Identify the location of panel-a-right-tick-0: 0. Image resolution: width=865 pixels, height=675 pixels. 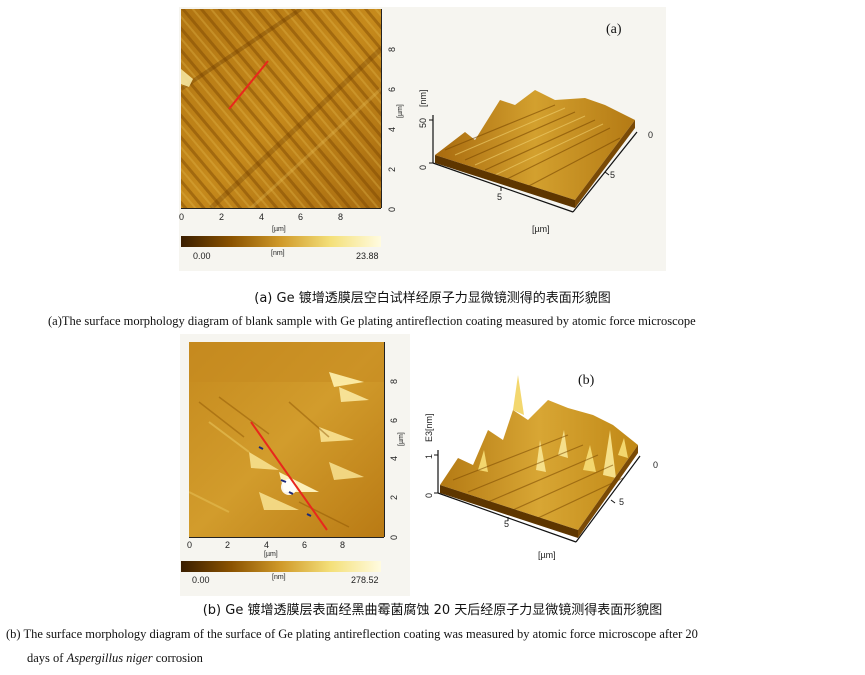
(651, 135).